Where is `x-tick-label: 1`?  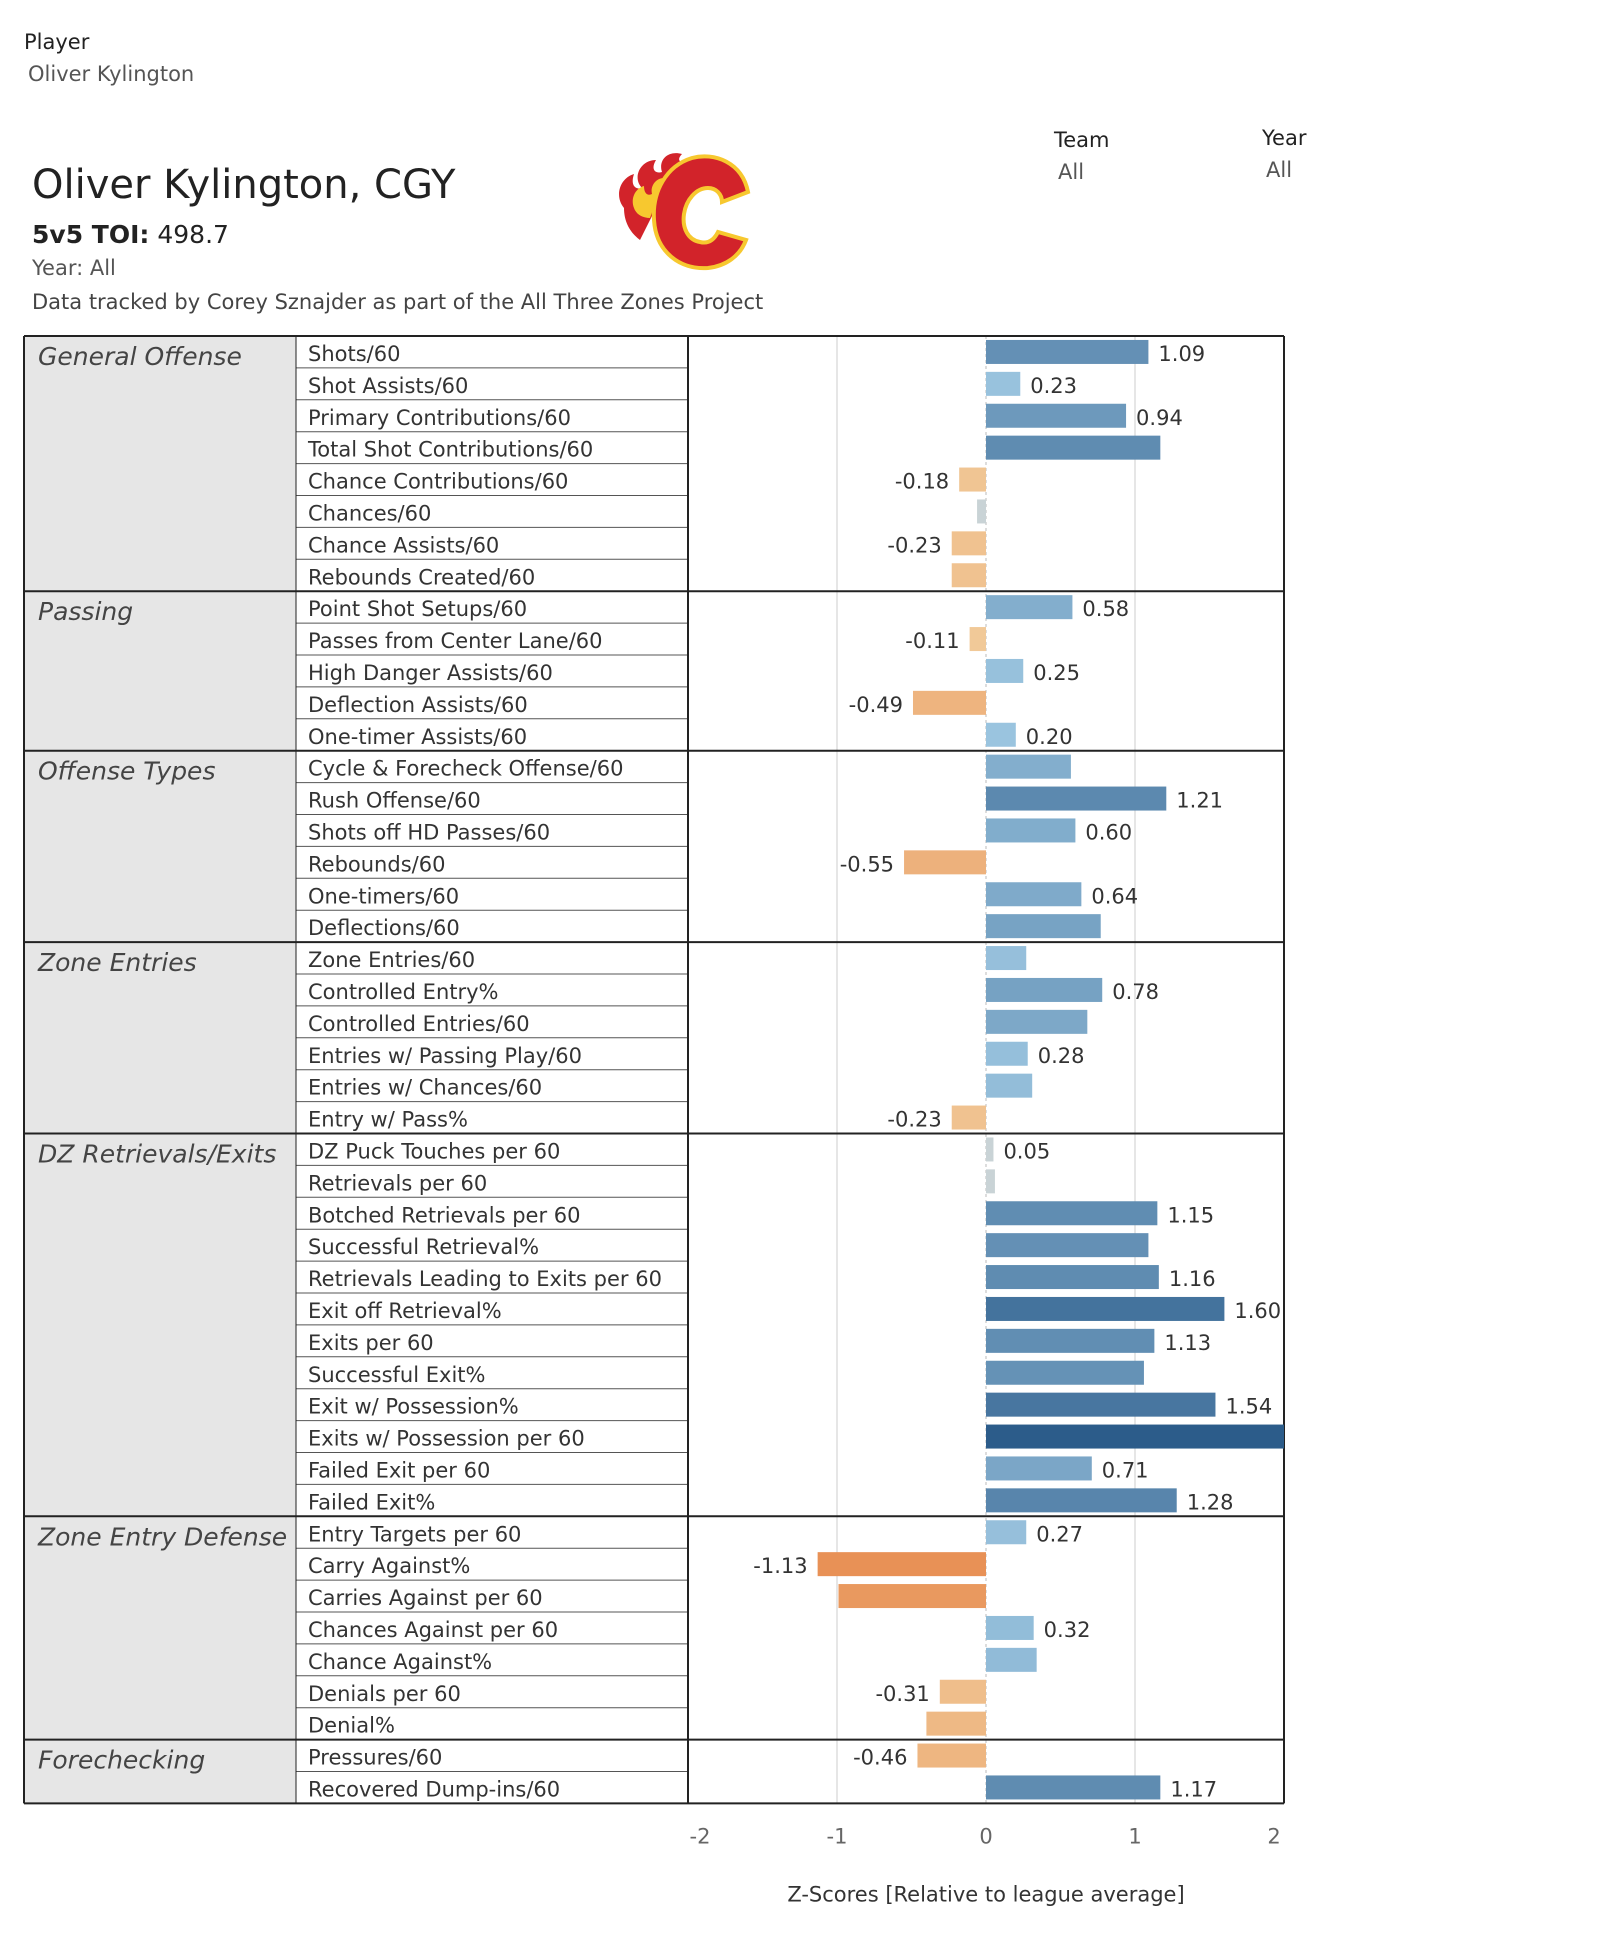
x-tick-label: 1 is located at coordinates (1134, 1836).